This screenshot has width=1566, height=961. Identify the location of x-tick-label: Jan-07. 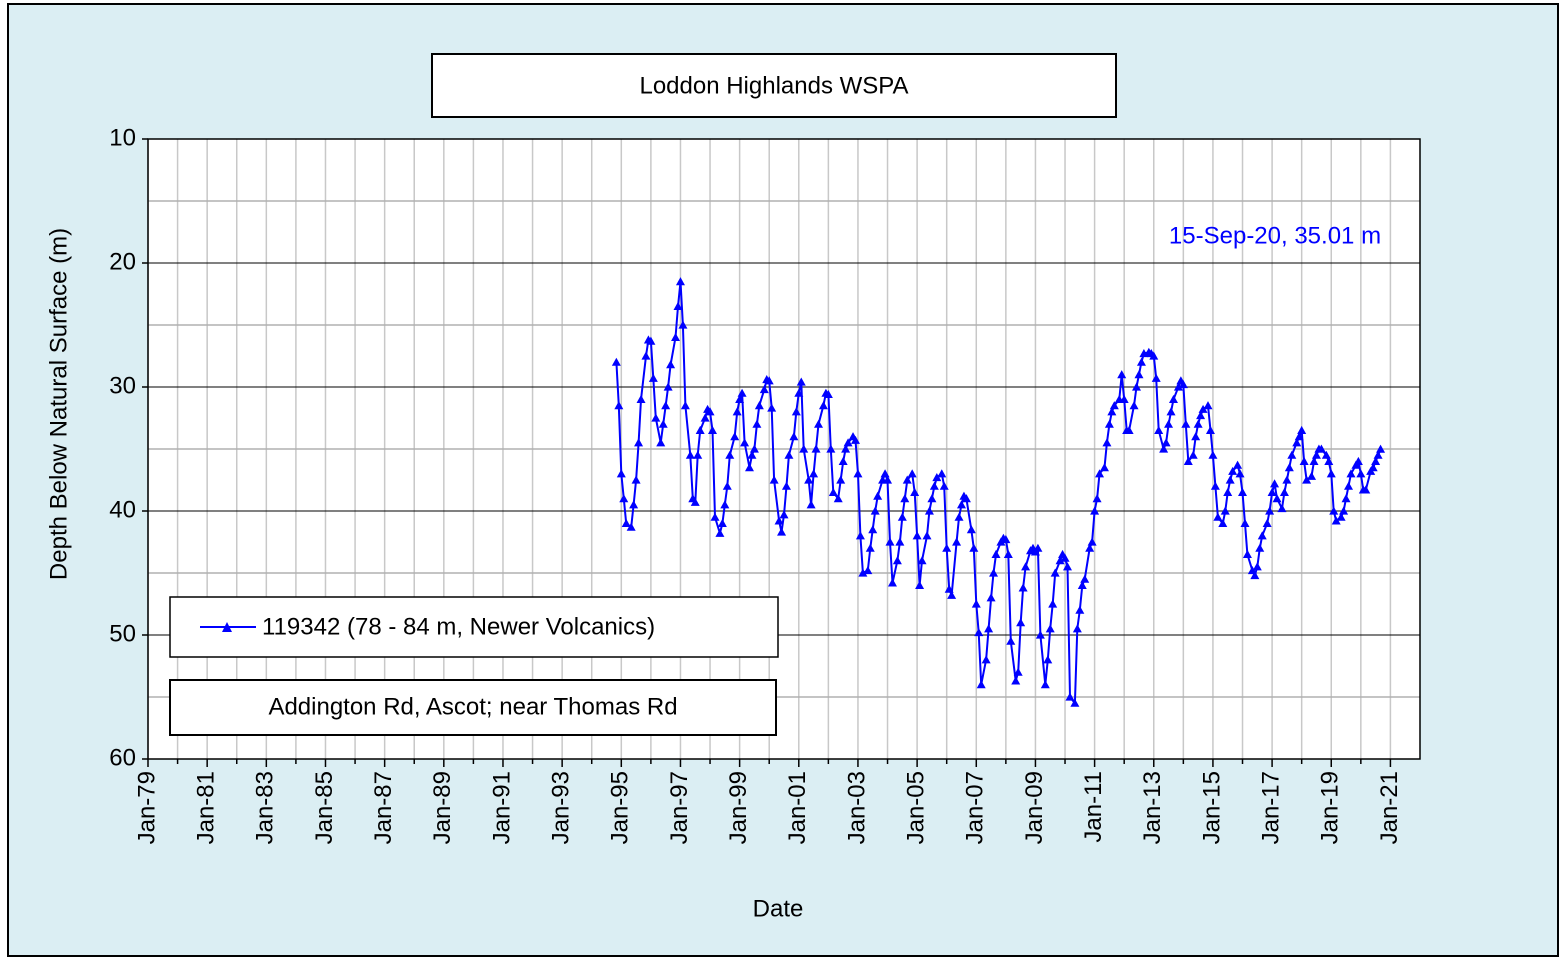
(975, 807).